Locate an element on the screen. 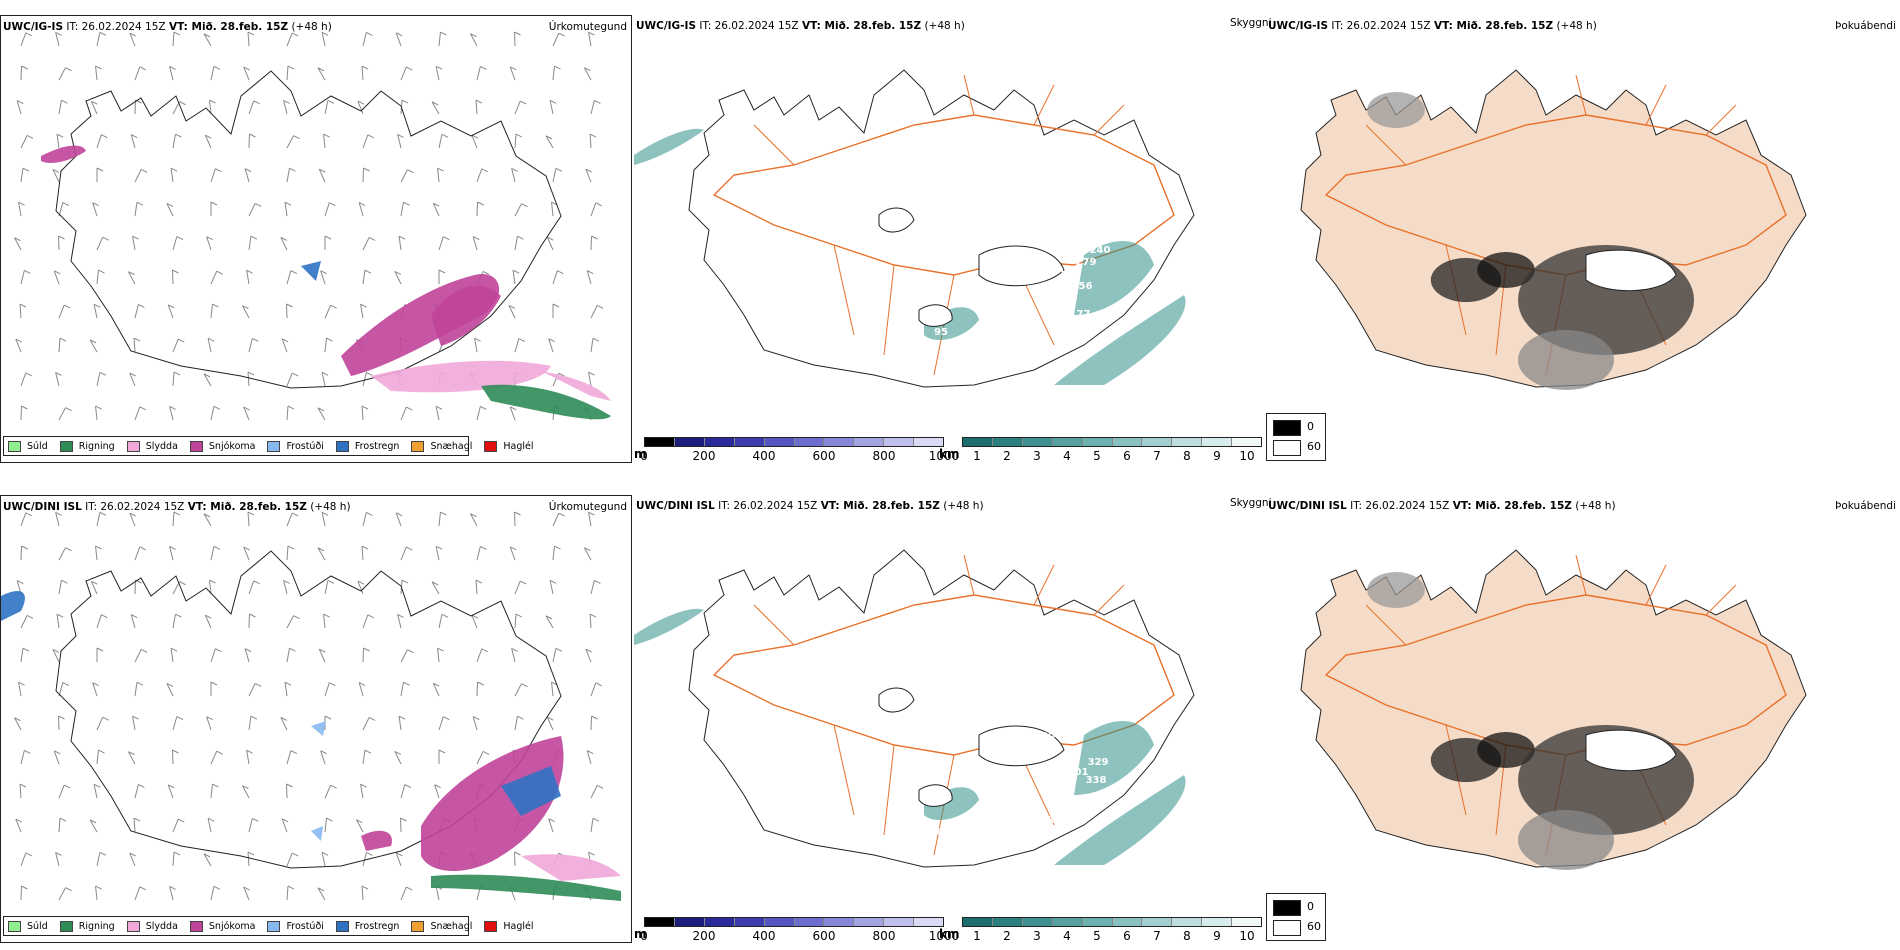 The image size is (1900, 950). precip-area-rain is located at coordinates (526, 887).